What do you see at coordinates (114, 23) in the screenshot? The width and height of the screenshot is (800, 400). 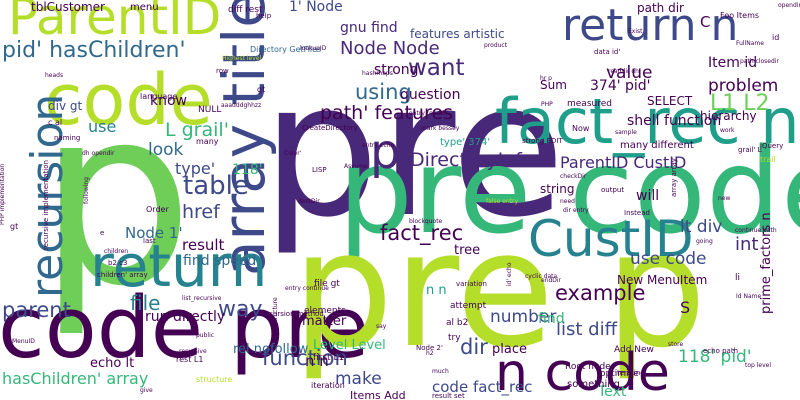 I see `cloud-word: ParentID` at bounding box center [114, 23].